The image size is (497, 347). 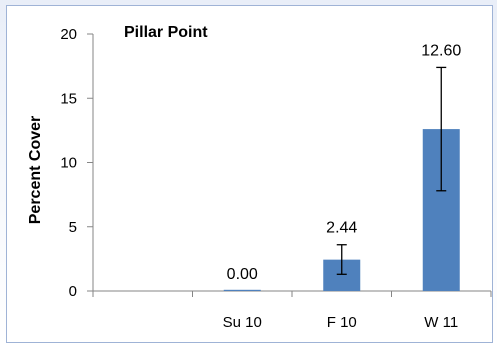 I want to click on data-label: 12.60, so click(x=441, y=50).